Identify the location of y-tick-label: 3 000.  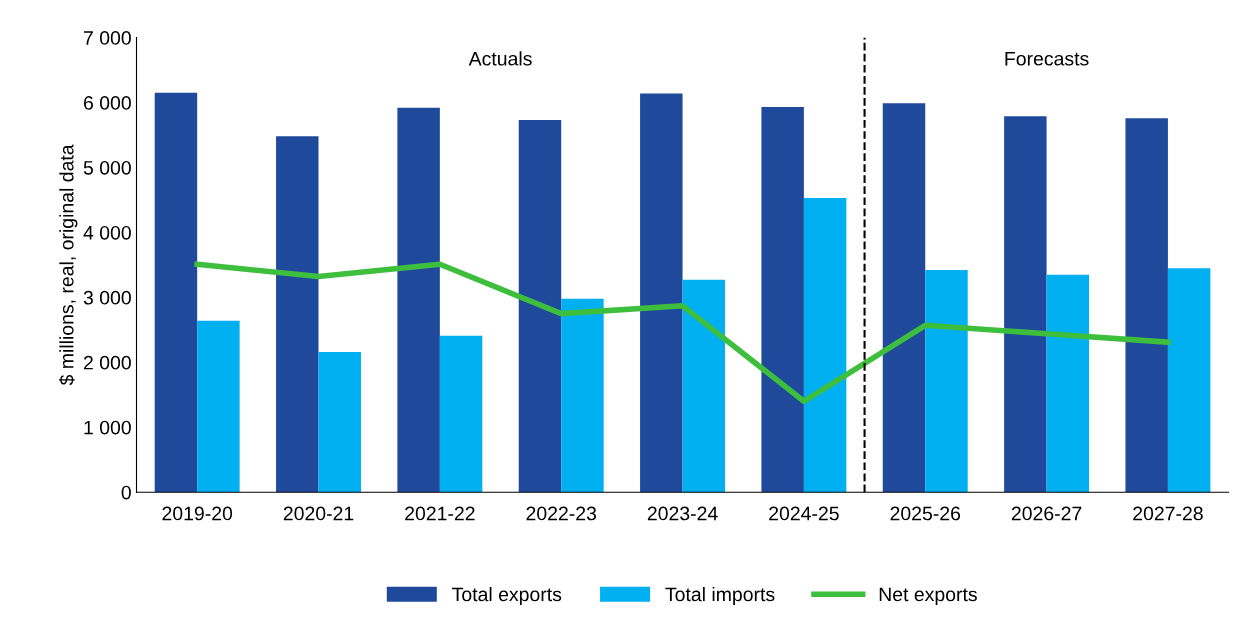
(107, 297).